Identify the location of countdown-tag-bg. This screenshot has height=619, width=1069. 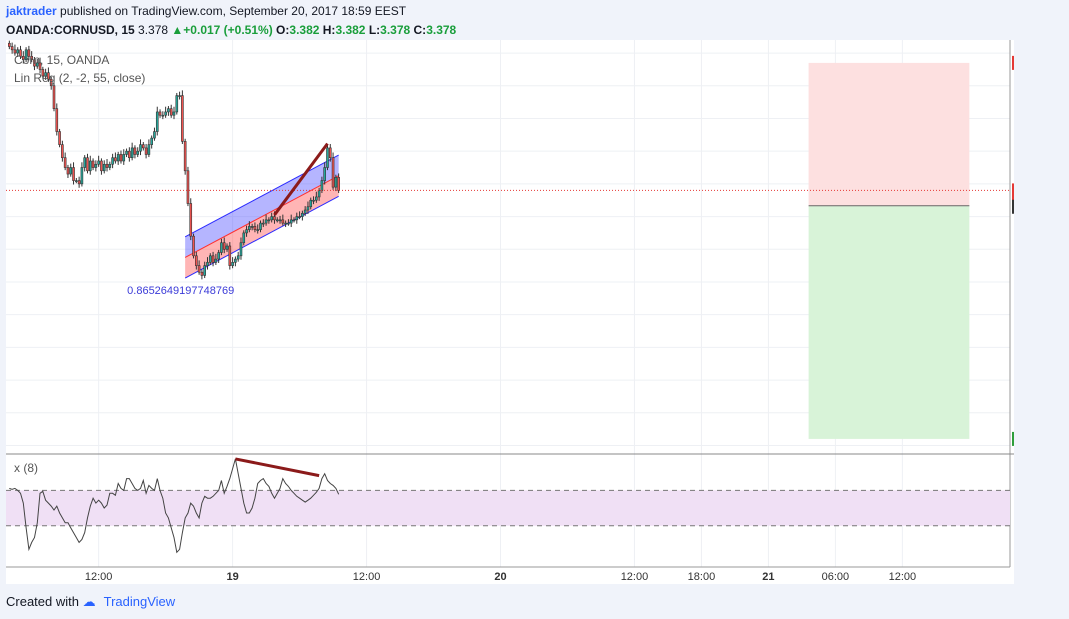
(1013, 195).